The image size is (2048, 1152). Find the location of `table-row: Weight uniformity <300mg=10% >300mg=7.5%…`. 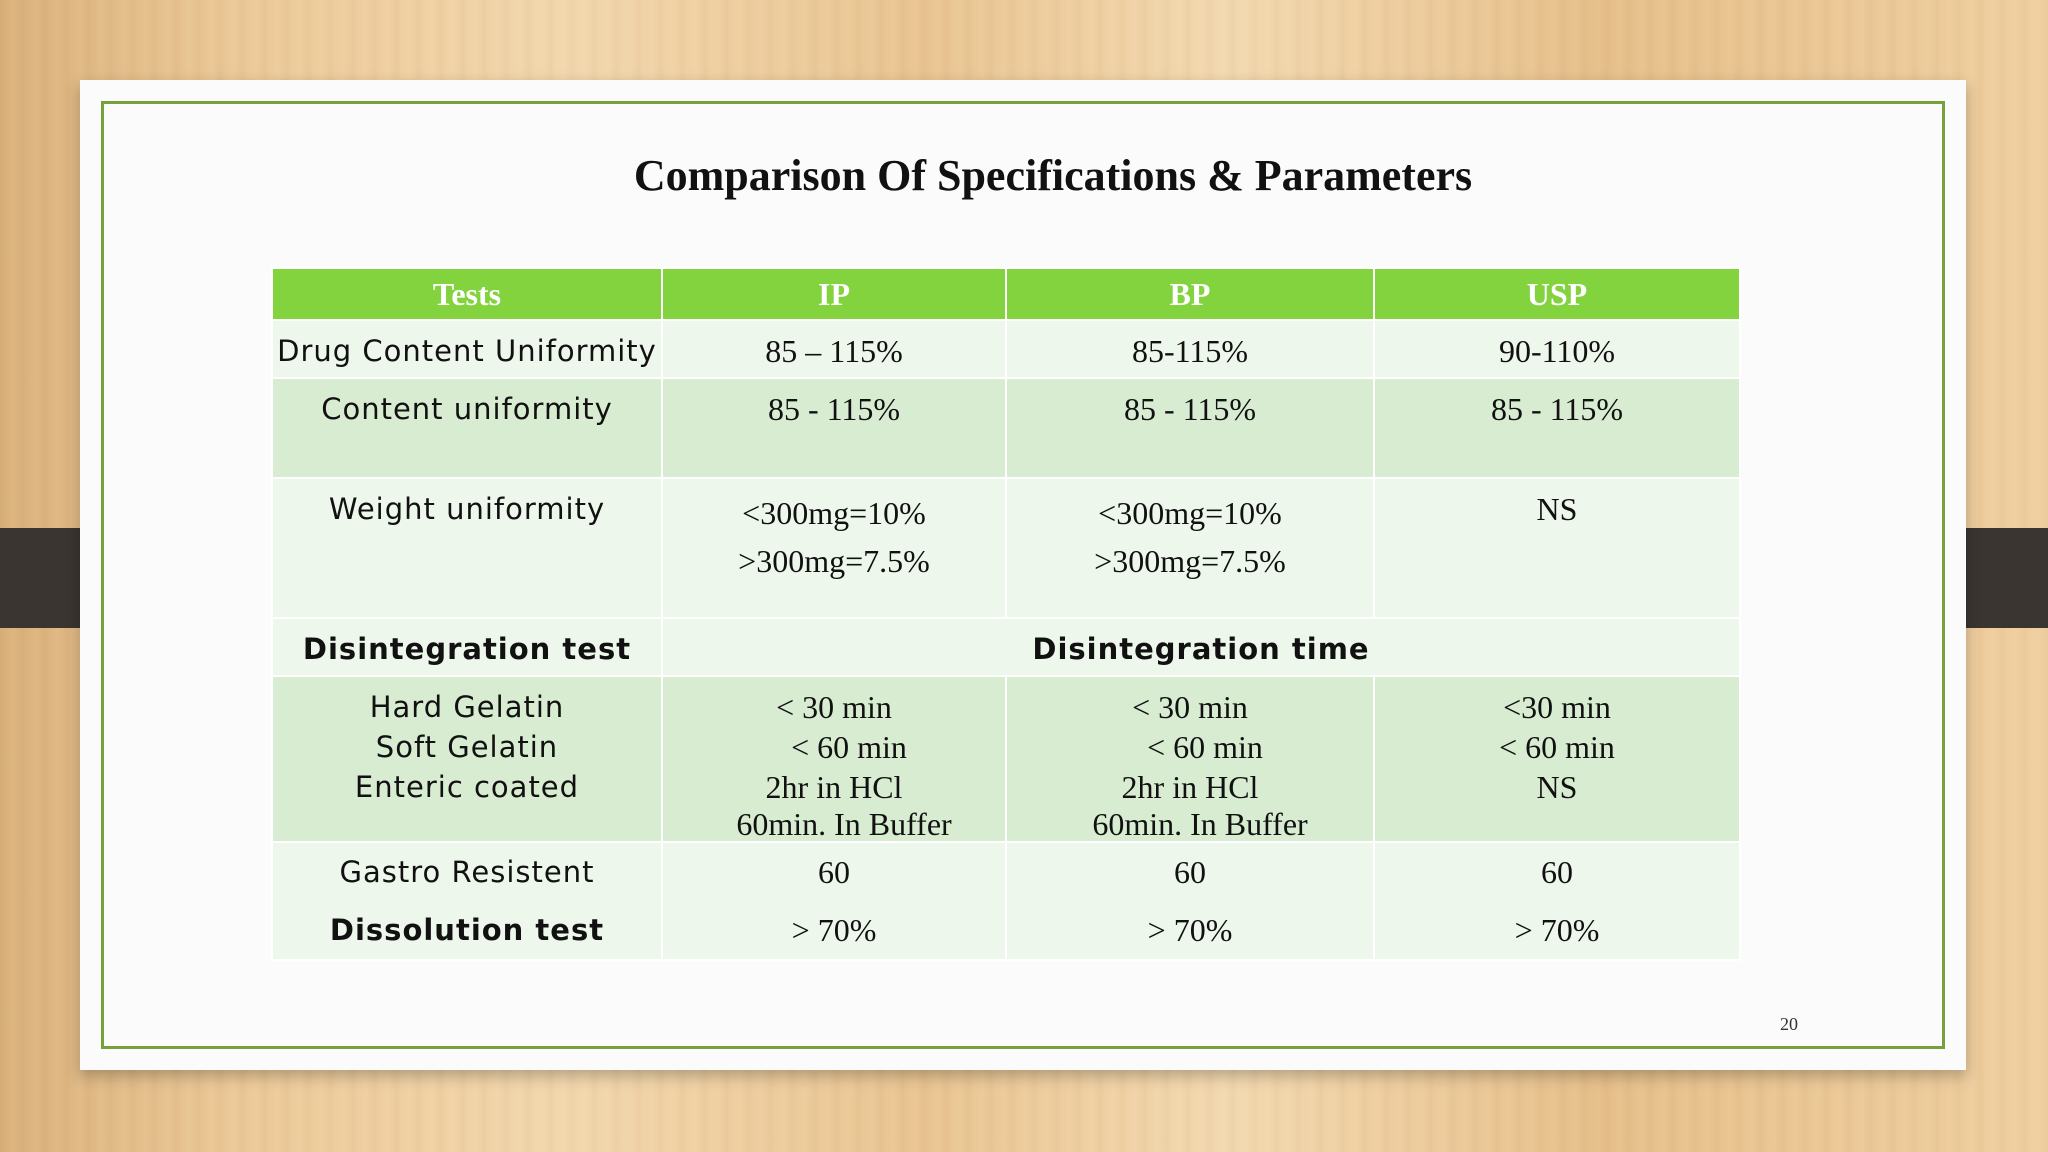

table-row: Weight uniformity <300mg=10% >300mg=7.5%… is located at coordinates (1006, 548).